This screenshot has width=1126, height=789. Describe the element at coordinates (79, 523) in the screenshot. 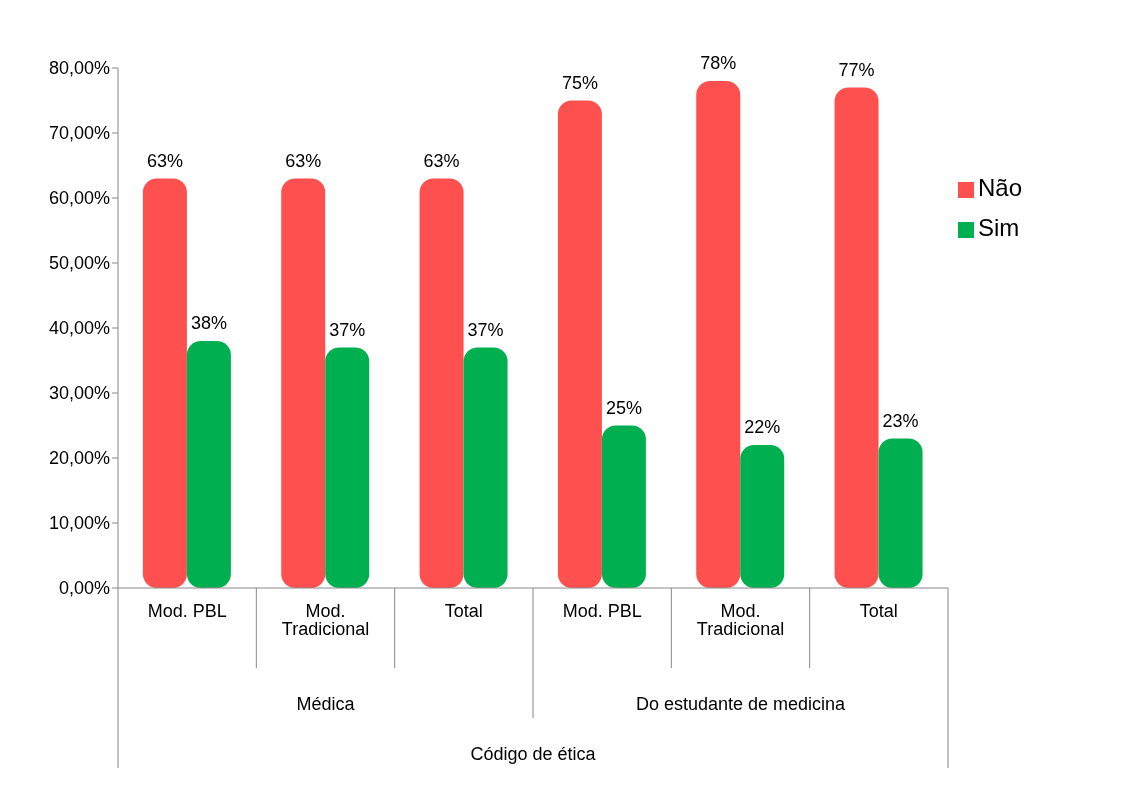

I see `y-tick-label: 10,00%` at that location.